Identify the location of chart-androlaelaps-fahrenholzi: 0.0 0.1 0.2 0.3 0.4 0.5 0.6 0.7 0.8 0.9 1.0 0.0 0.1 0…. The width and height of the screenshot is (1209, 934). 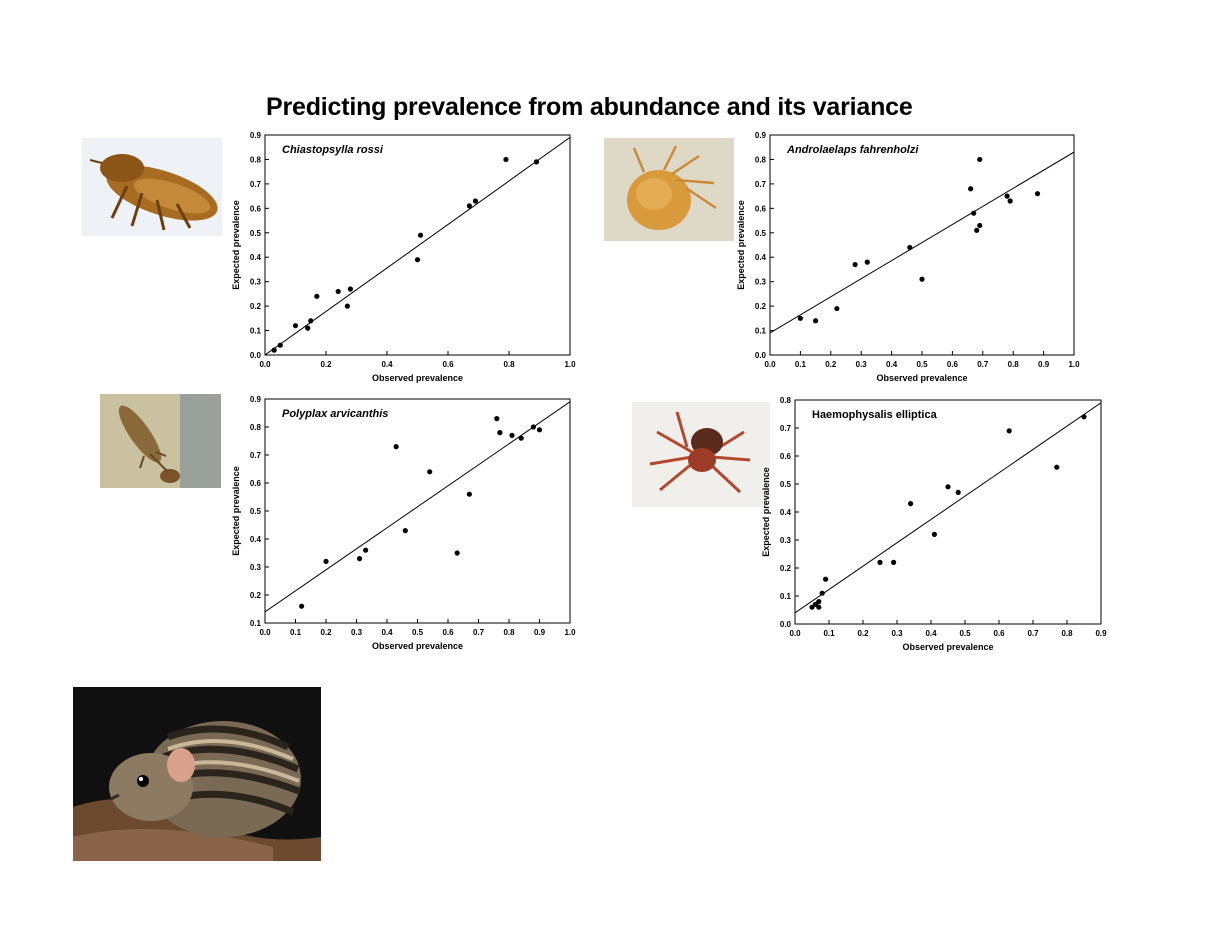
(908, 257).